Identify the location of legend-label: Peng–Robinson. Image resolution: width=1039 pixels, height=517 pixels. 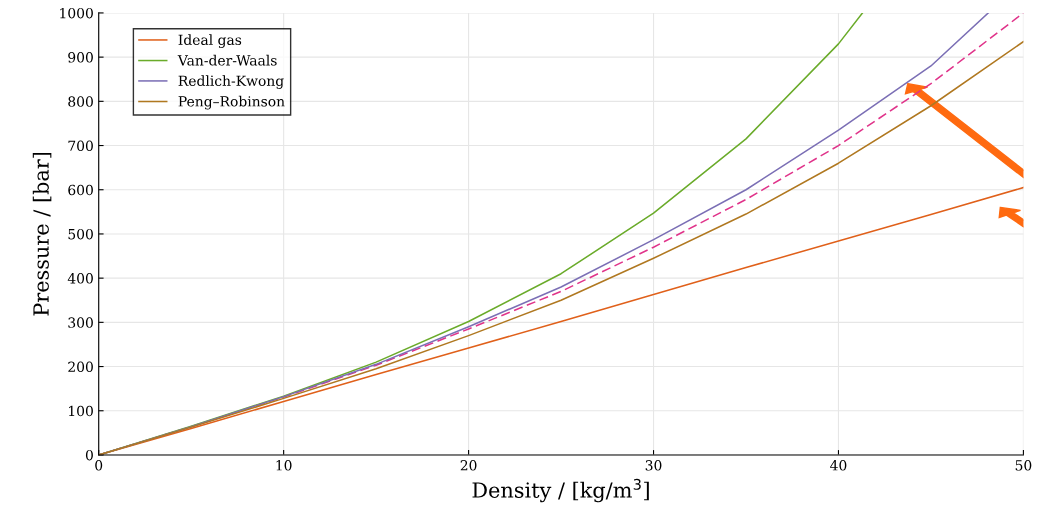
(231, 102).